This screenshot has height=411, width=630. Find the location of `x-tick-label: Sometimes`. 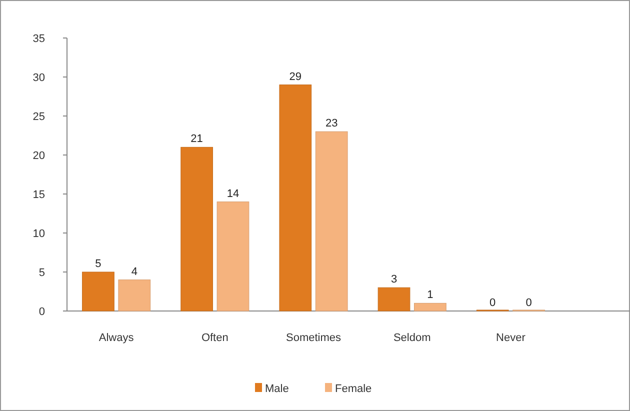

x-tick-label: Sometimes is located at coordinates (314, 338).